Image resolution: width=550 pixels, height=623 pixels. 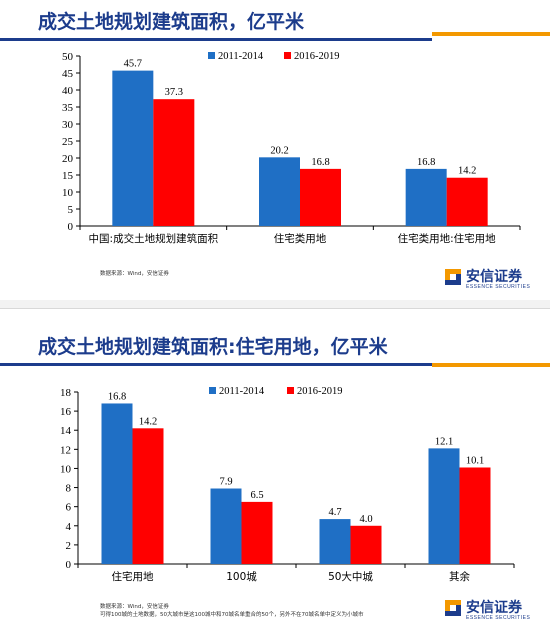 I want to click on y-tick-label: 5, so click(x=71, y=210).